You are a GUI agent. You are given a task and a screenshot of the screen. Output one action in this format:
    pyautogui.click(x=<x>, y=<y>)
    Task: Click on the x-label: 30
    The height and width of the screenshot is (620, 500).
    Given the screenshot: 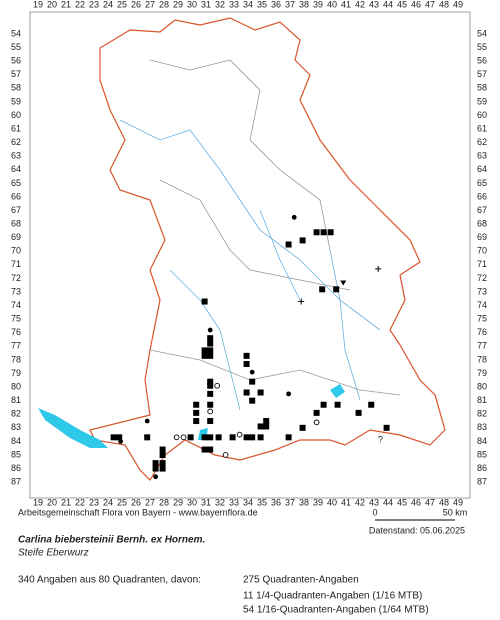 What is the action you would take?
    pyautogui.click(x=192, y=4)
    